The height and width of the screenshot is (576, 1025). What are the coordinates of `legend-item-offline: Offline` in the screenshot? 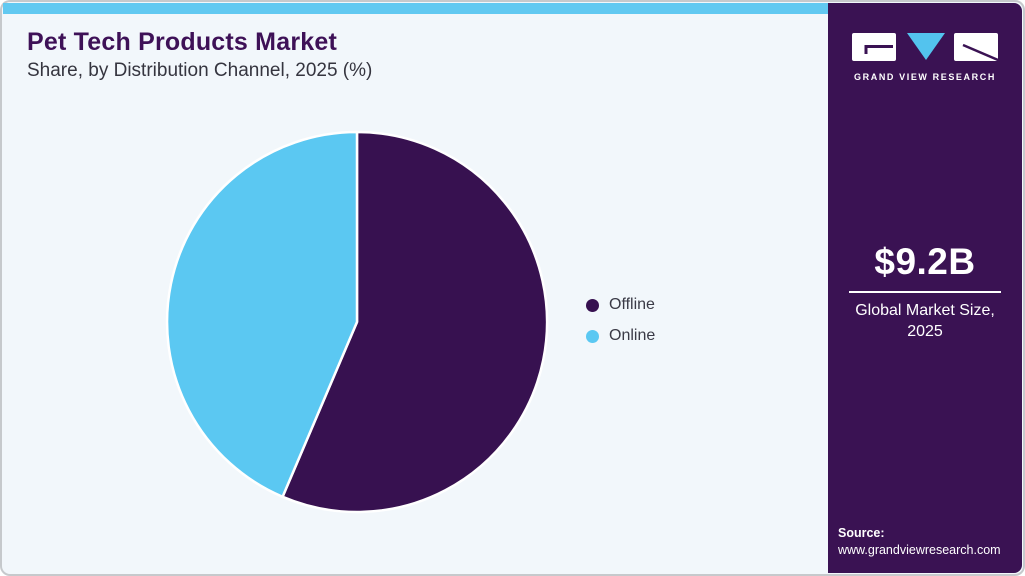 It's located at (620, 305).